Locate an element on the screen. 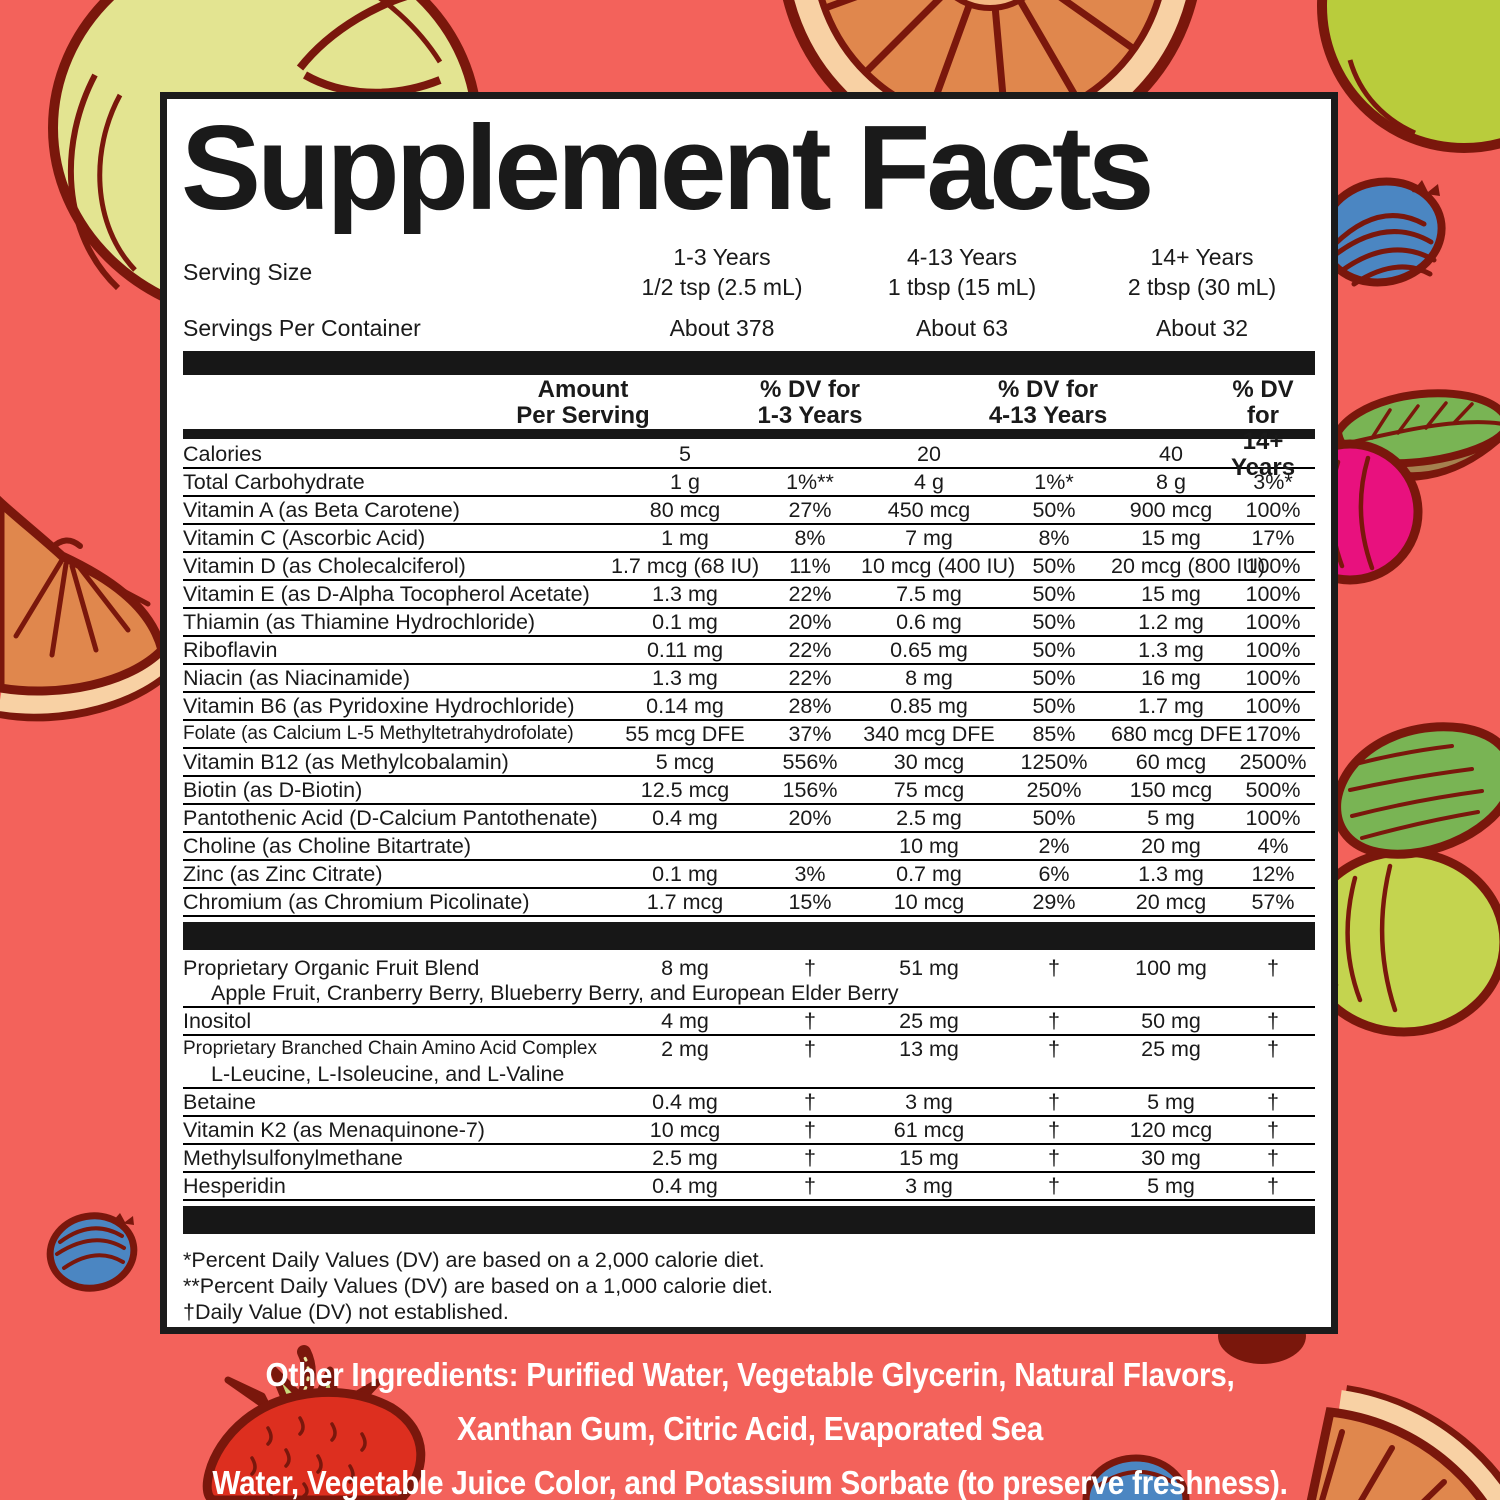  dv-value: 170% is located at coordinates (1273, 733).